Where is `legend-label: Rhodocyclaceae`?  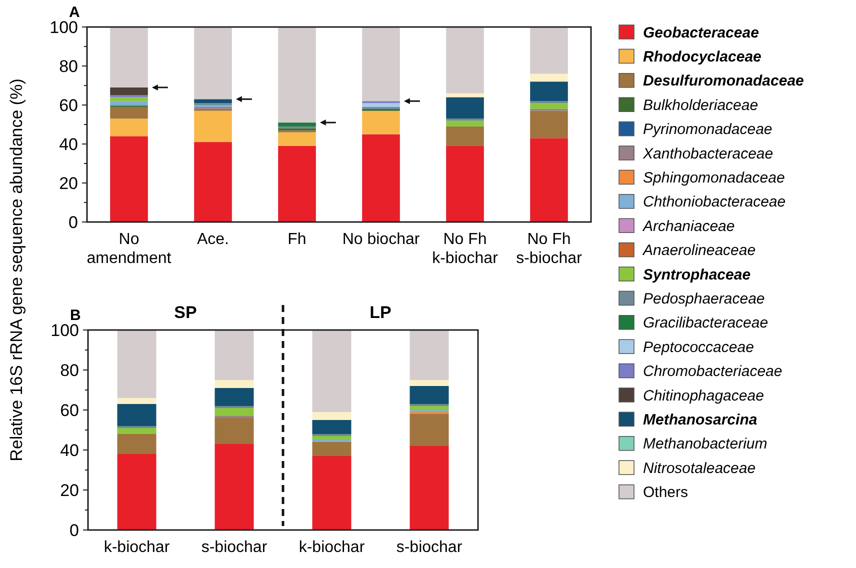
legend-label: Rhodocyclaceae is located at coordinates (702, 57).